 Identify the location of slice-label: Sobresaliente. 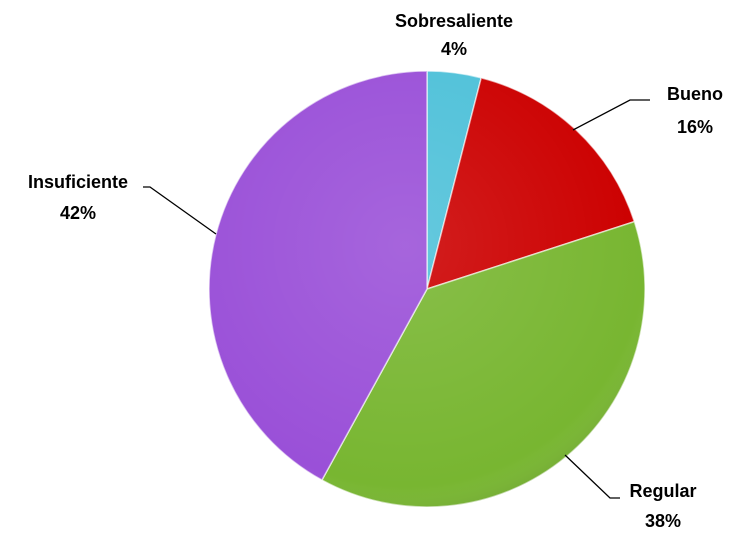
(454, 21).